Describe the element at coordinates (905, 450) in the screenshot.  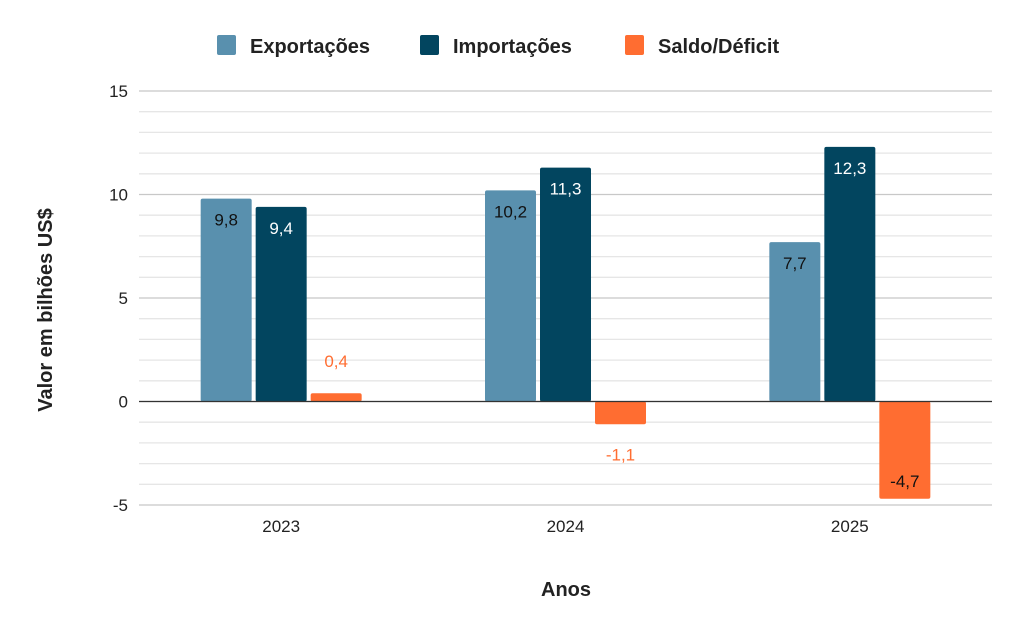
I see `bar-saldodficit-2025` at that location.